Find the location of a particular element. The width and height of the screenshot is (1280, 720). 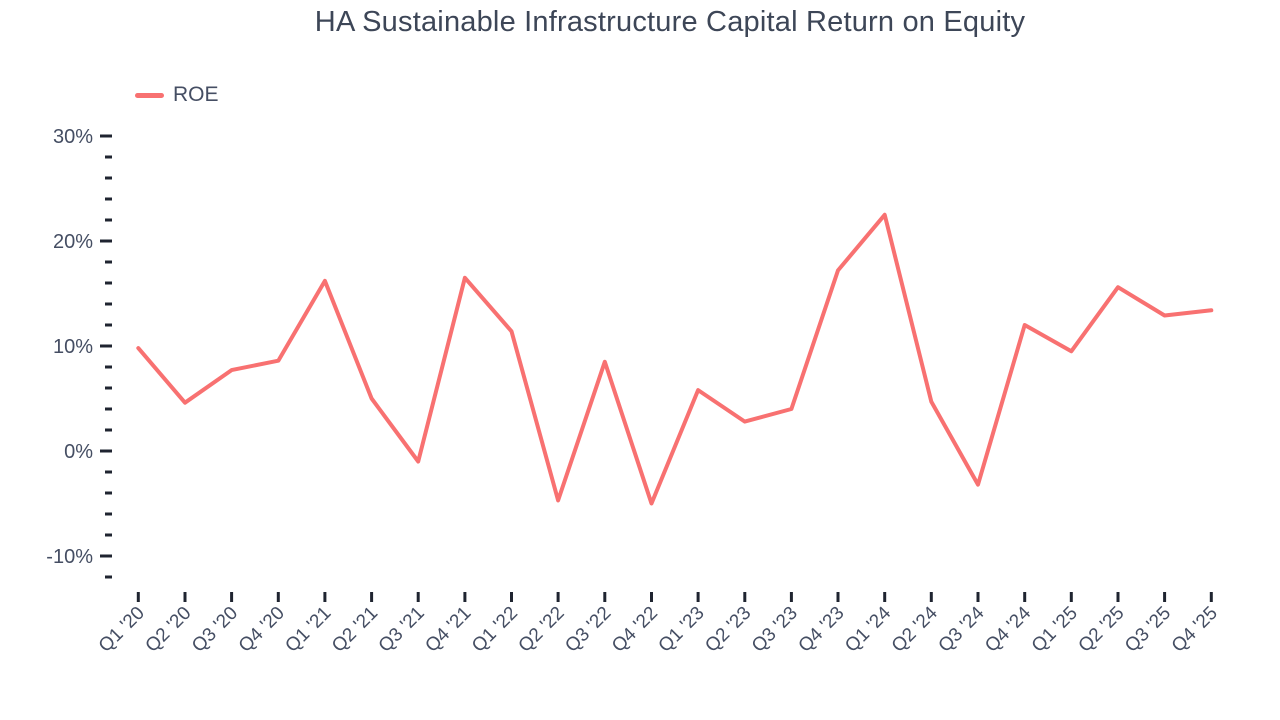

x-axis-label: Q1 '22 is located at coordinates (495, 630).